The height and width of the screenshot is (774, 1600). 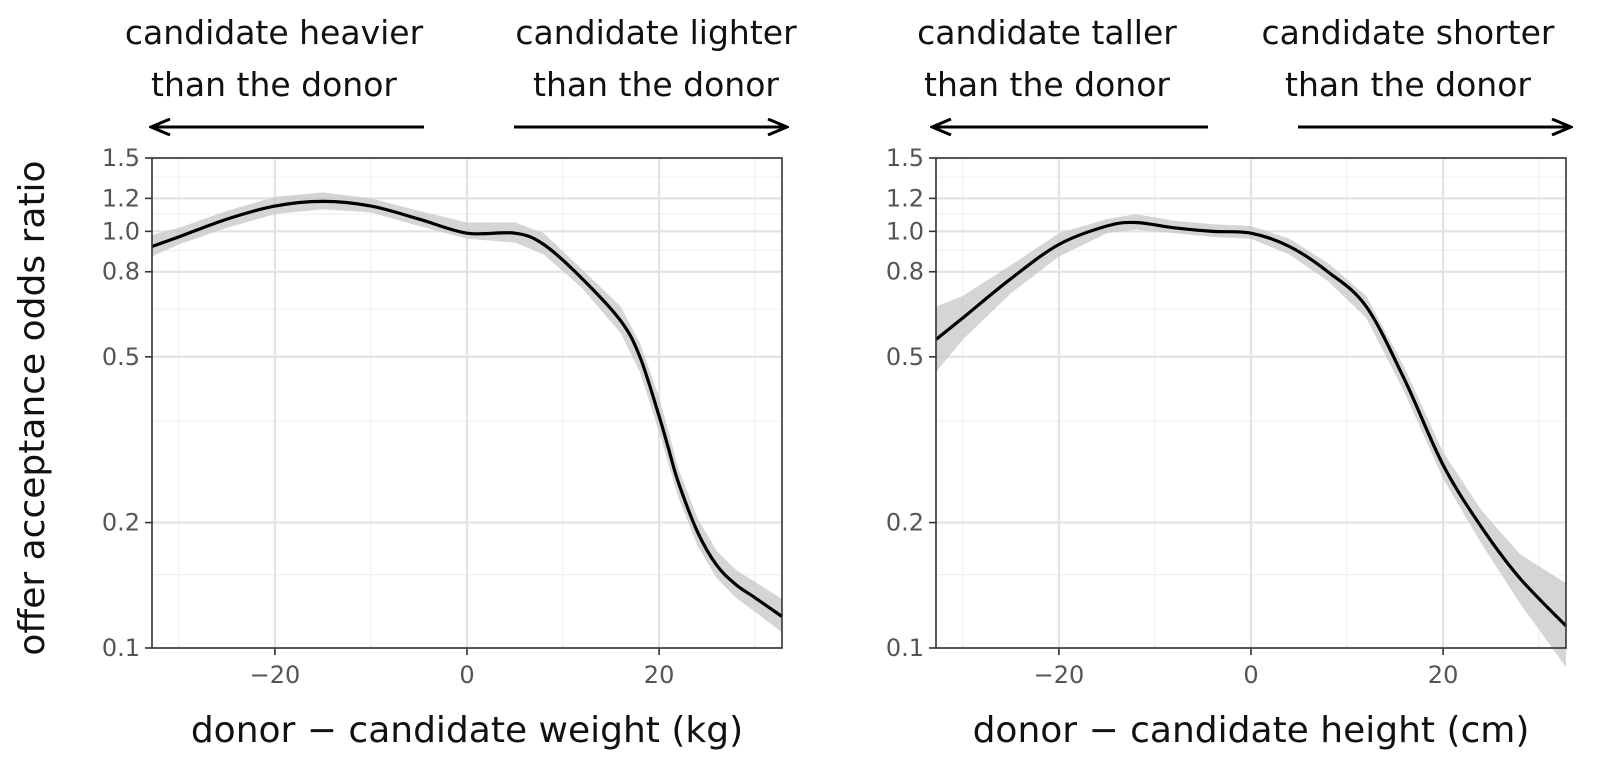 I want to click on annotation-right-line1: candidate lighter, so click(x=656, y=32).